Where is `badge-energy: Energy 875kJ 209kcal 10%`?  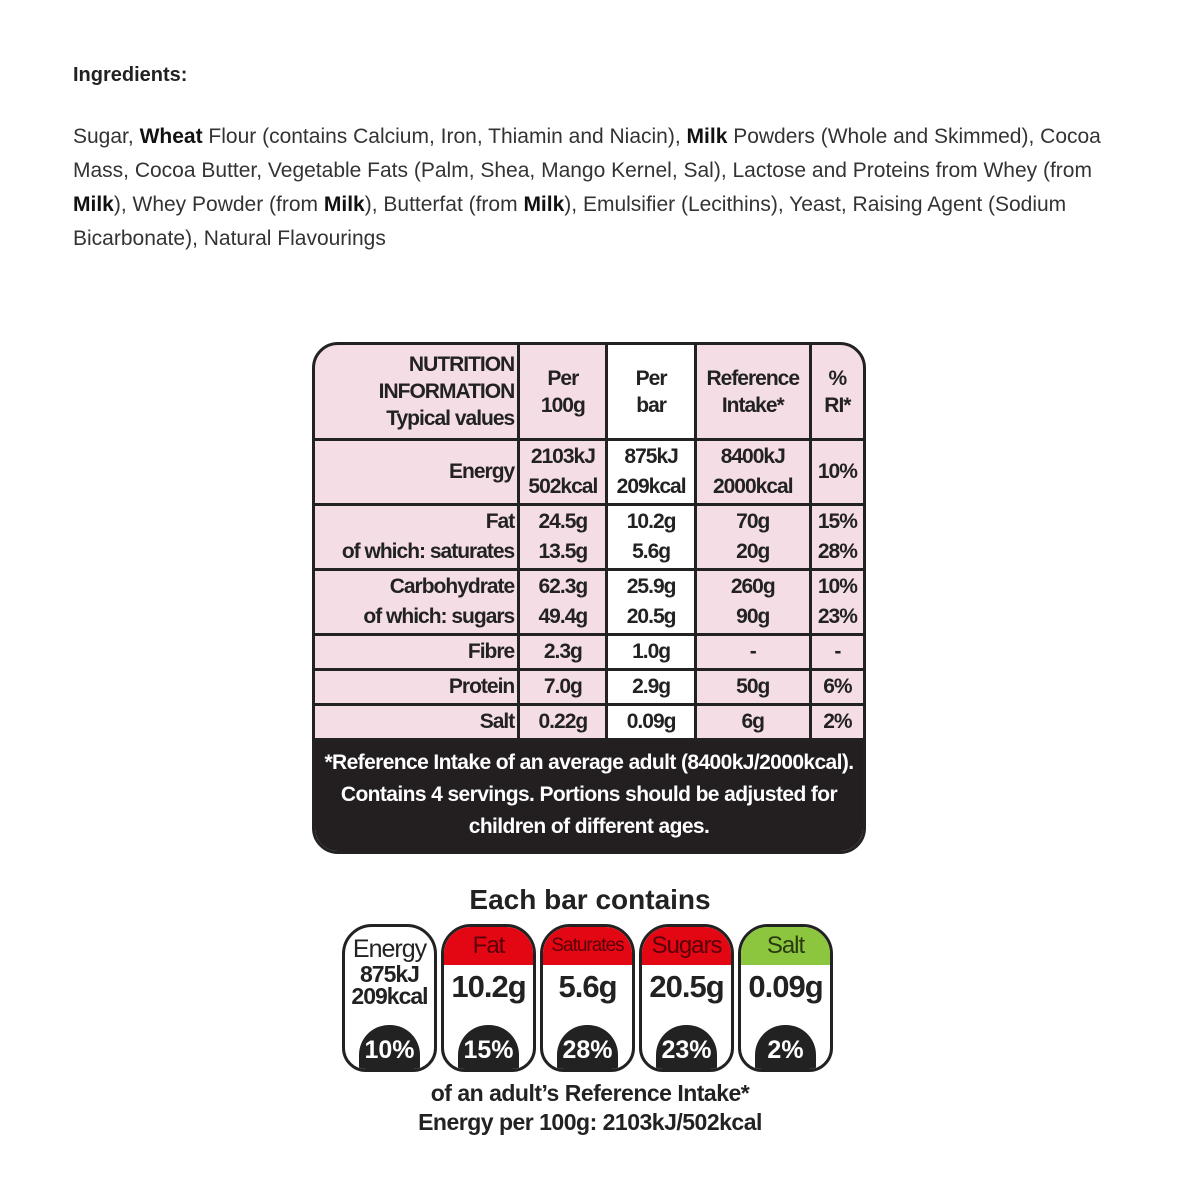
badge-energy: Energy 875kJ 209kcal 10% is located at coordinates (389, 998).